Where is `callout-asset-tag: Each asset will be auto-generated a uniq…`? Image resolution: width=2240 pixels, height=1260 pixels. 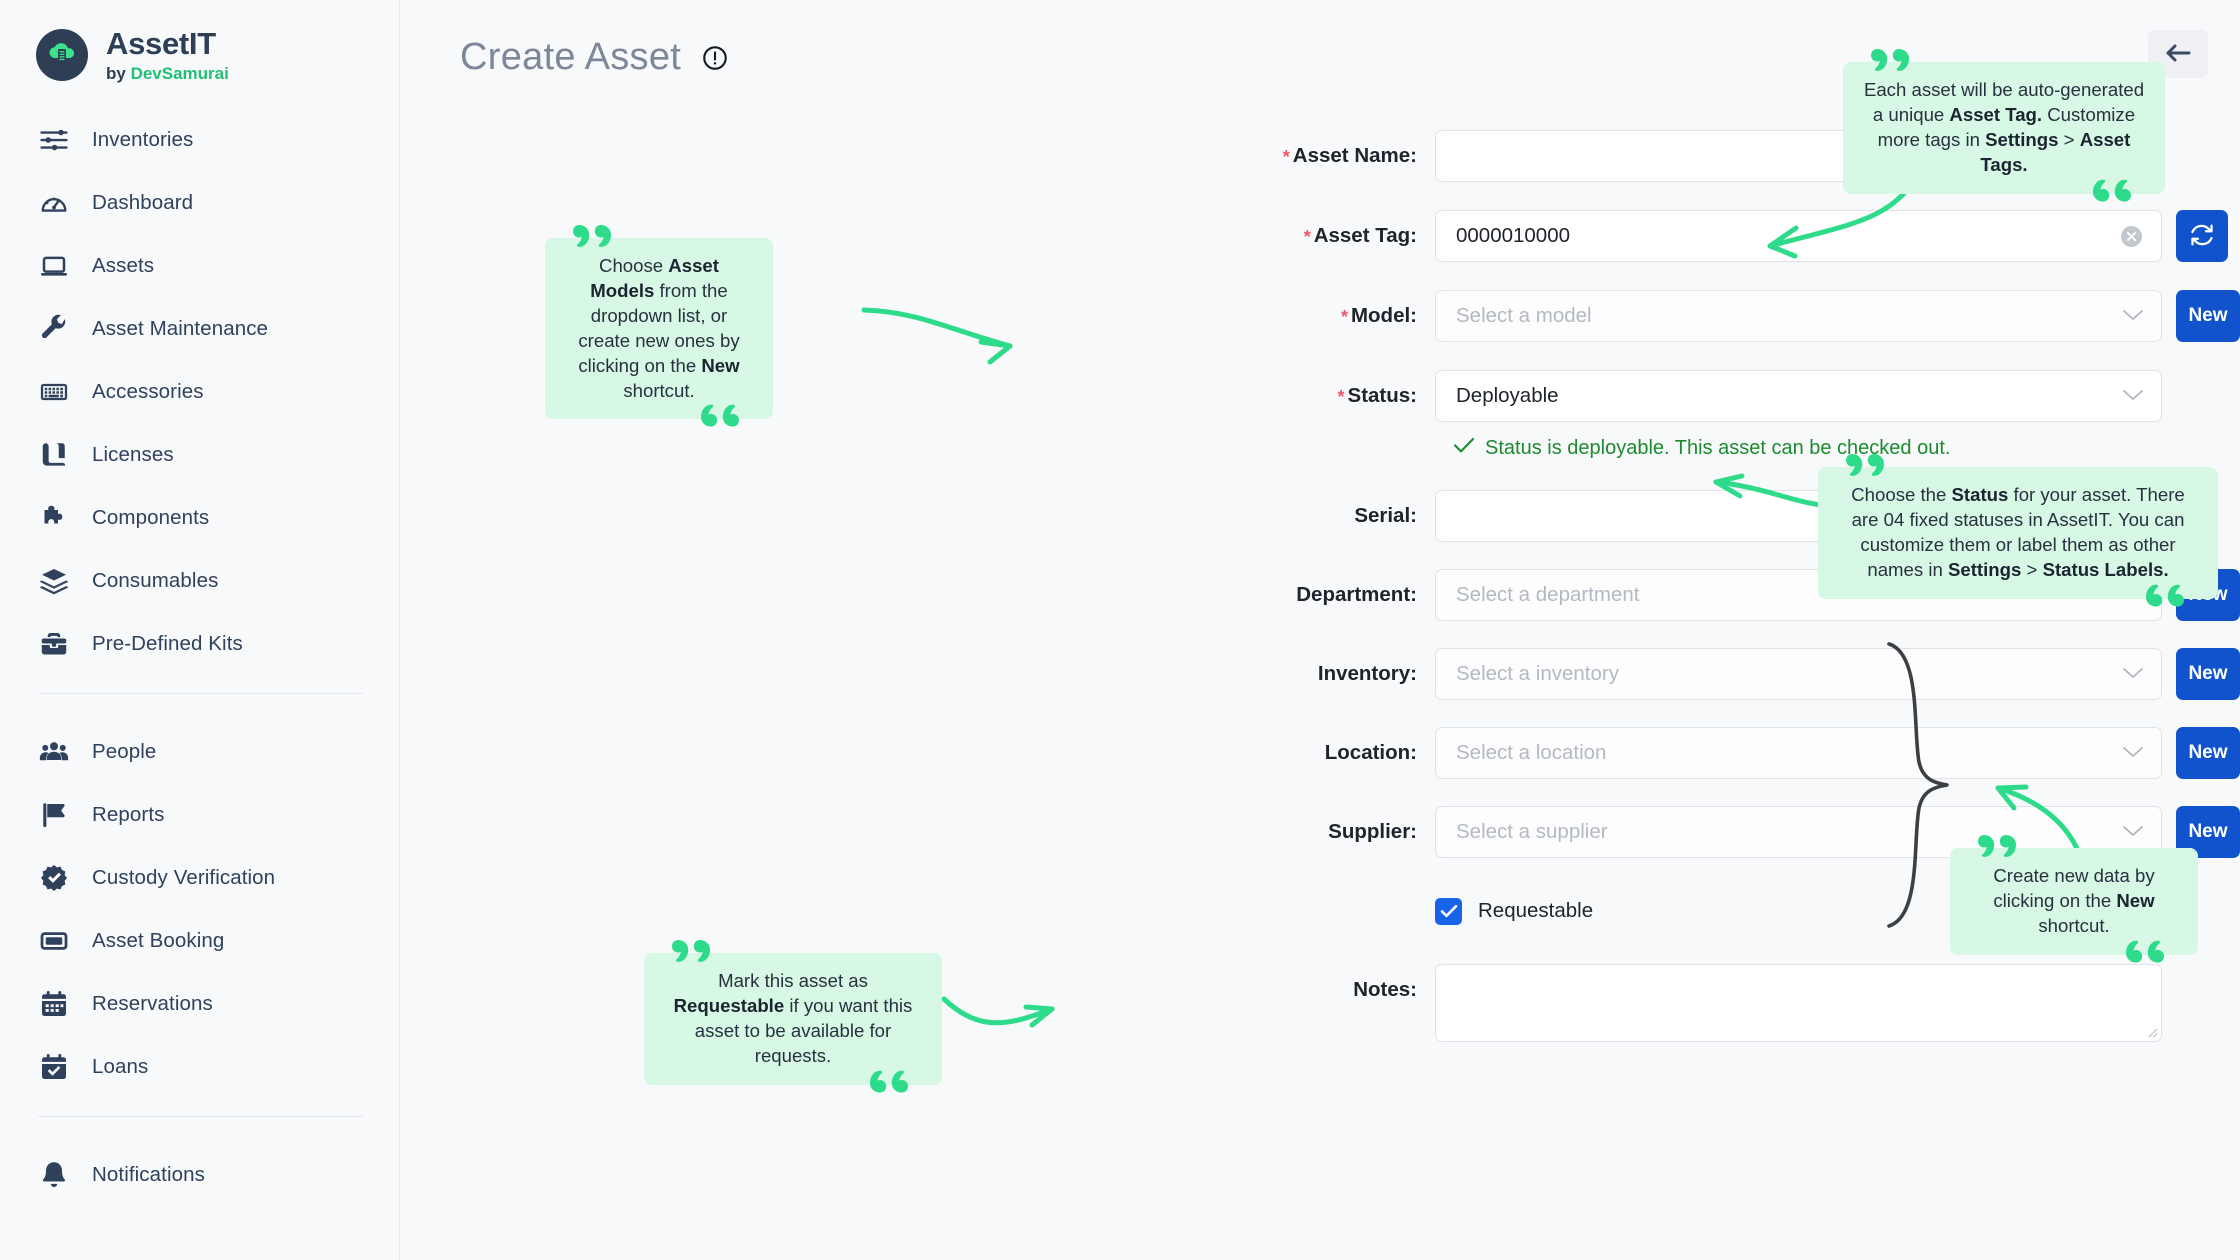
callout-asset-tag: Each asset will be auto-generated a uniq… is located at coordinates (2004, 125).